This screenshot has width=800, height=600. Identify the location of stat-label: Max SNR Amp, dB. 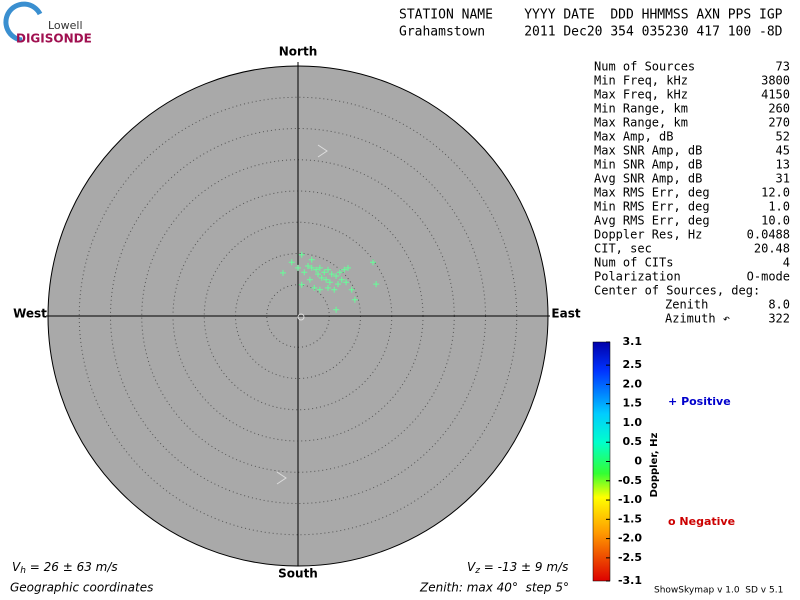
(648, 151).